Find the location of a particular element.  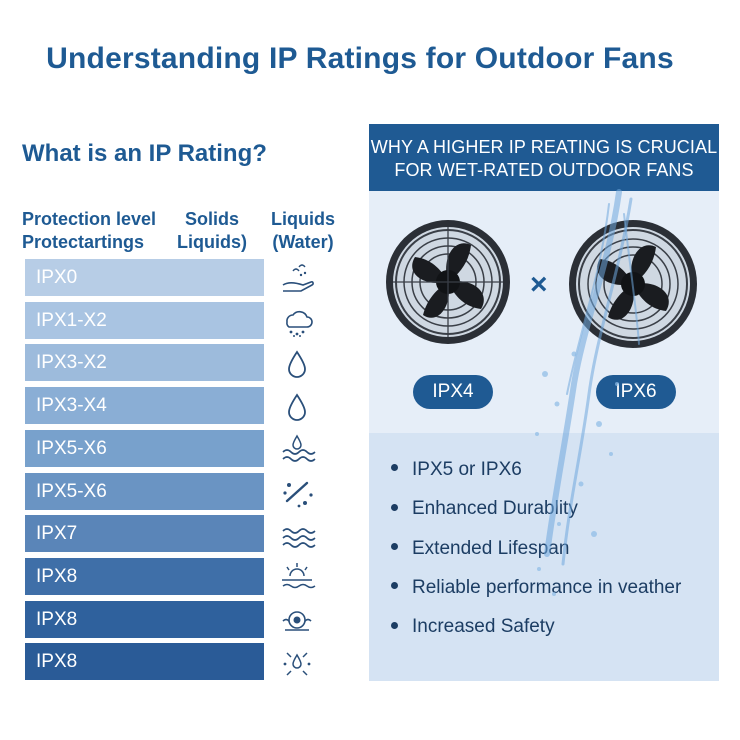

column-header-liquids: Liquids (Water) is located at coordinates (303, 231).